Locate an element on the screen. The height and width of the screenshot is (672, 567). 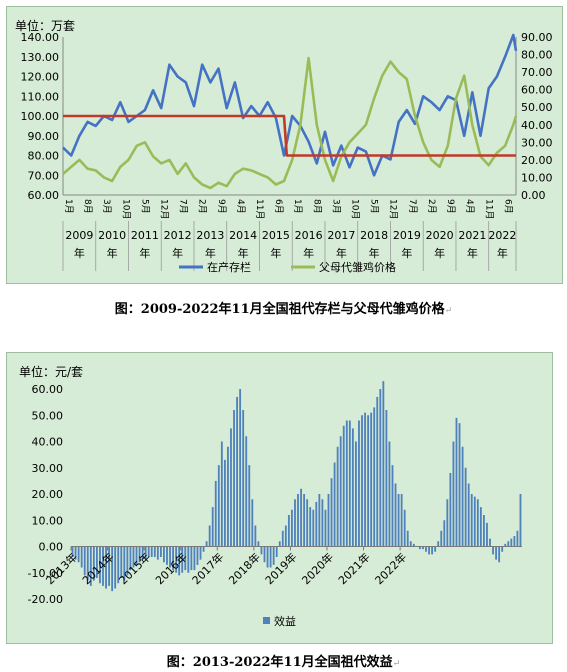
chart2-caption-text: 图：2013-2022年11月全国祖代效益 is located at coordinates (279, 662).